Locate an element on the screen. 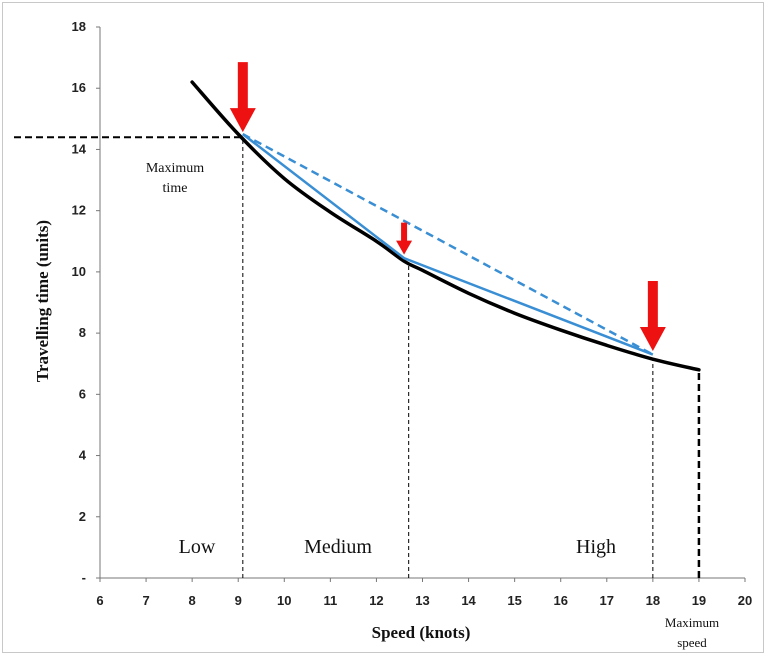 The image size is (768, 657). y-tick-label: 10 is located at coordinates (79, 271).